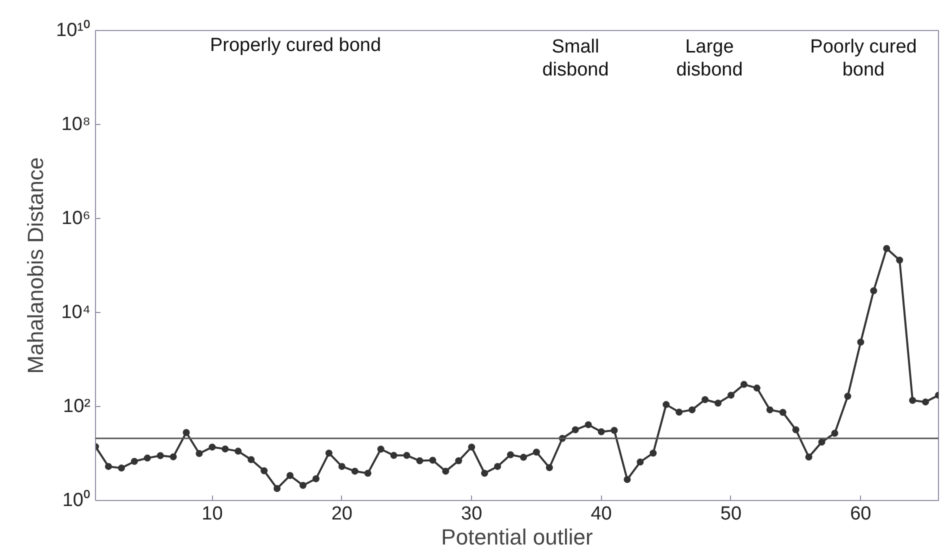 This screenshot has height=560, width=942. What do you see at coordinates (76, 124) in the screenshot?
I see `y-tick-label: 10⁸` at bounding box center [76, 124].